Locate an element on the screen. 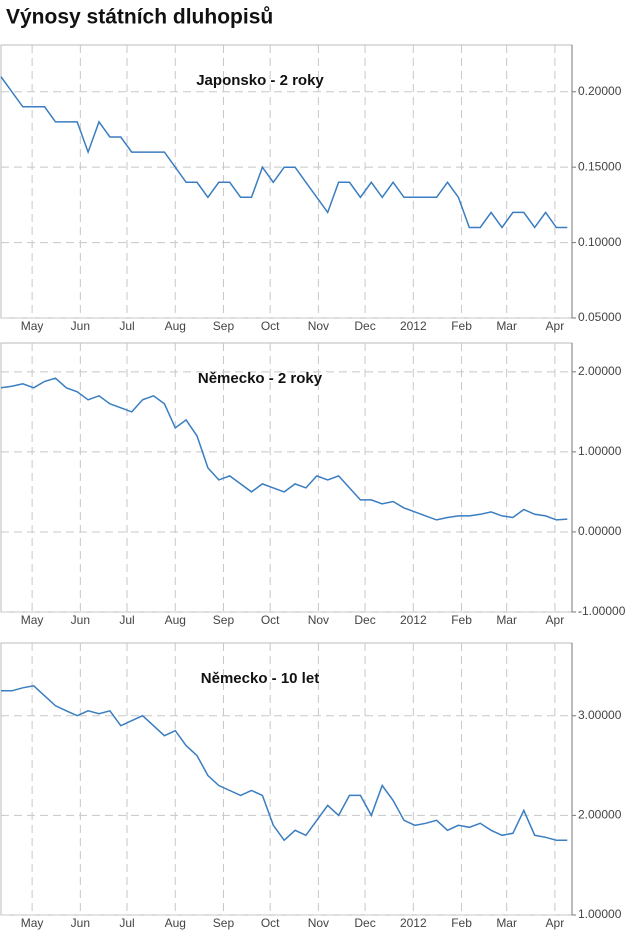 This screenshot has height=944, width=640. y-tick-label: 0.10000 is located at coordinates (600, 242).